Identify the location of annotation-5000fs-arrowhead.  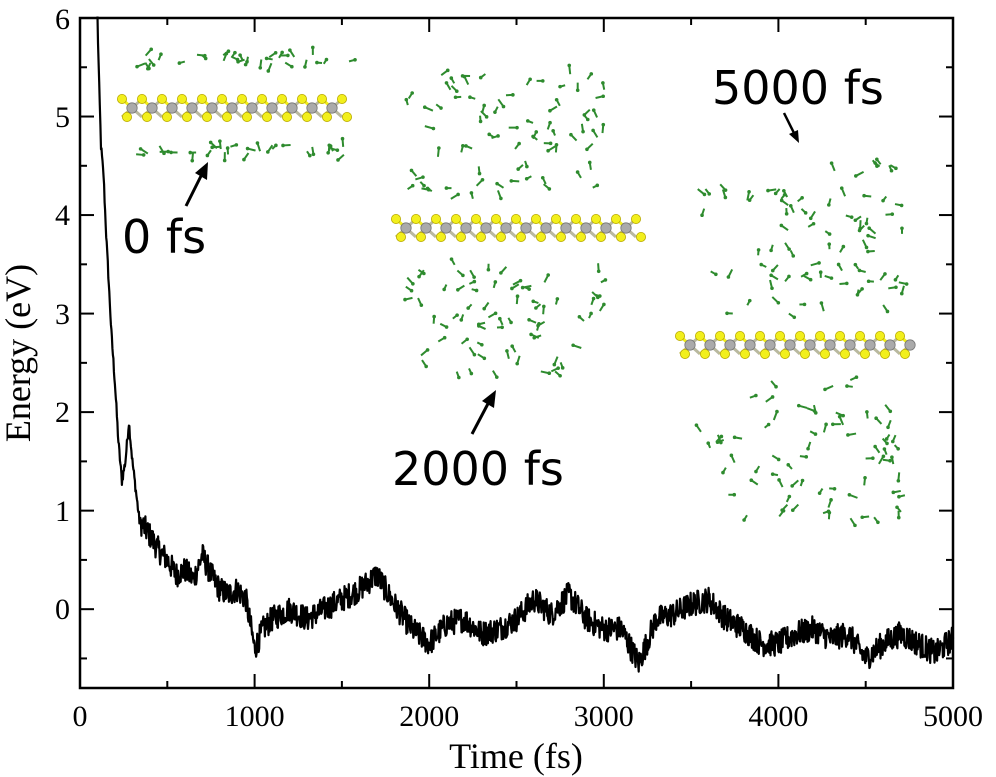
(794, 136).